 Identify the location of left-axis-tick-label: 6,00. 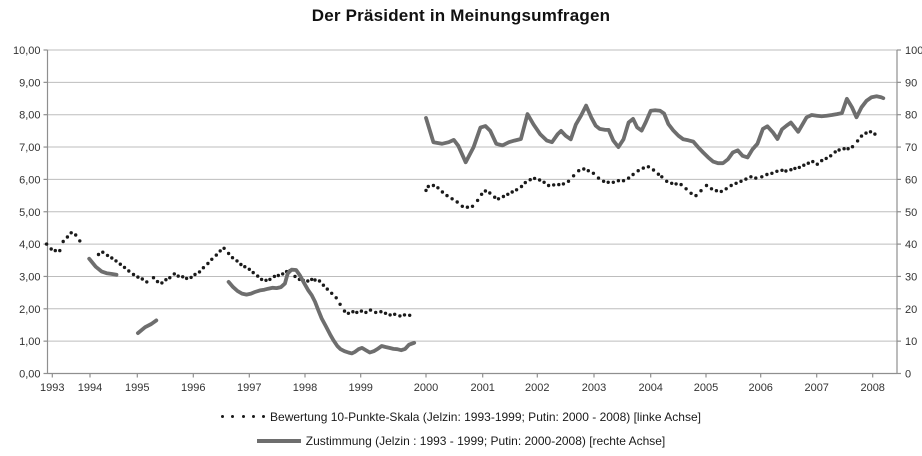
(29, 180).